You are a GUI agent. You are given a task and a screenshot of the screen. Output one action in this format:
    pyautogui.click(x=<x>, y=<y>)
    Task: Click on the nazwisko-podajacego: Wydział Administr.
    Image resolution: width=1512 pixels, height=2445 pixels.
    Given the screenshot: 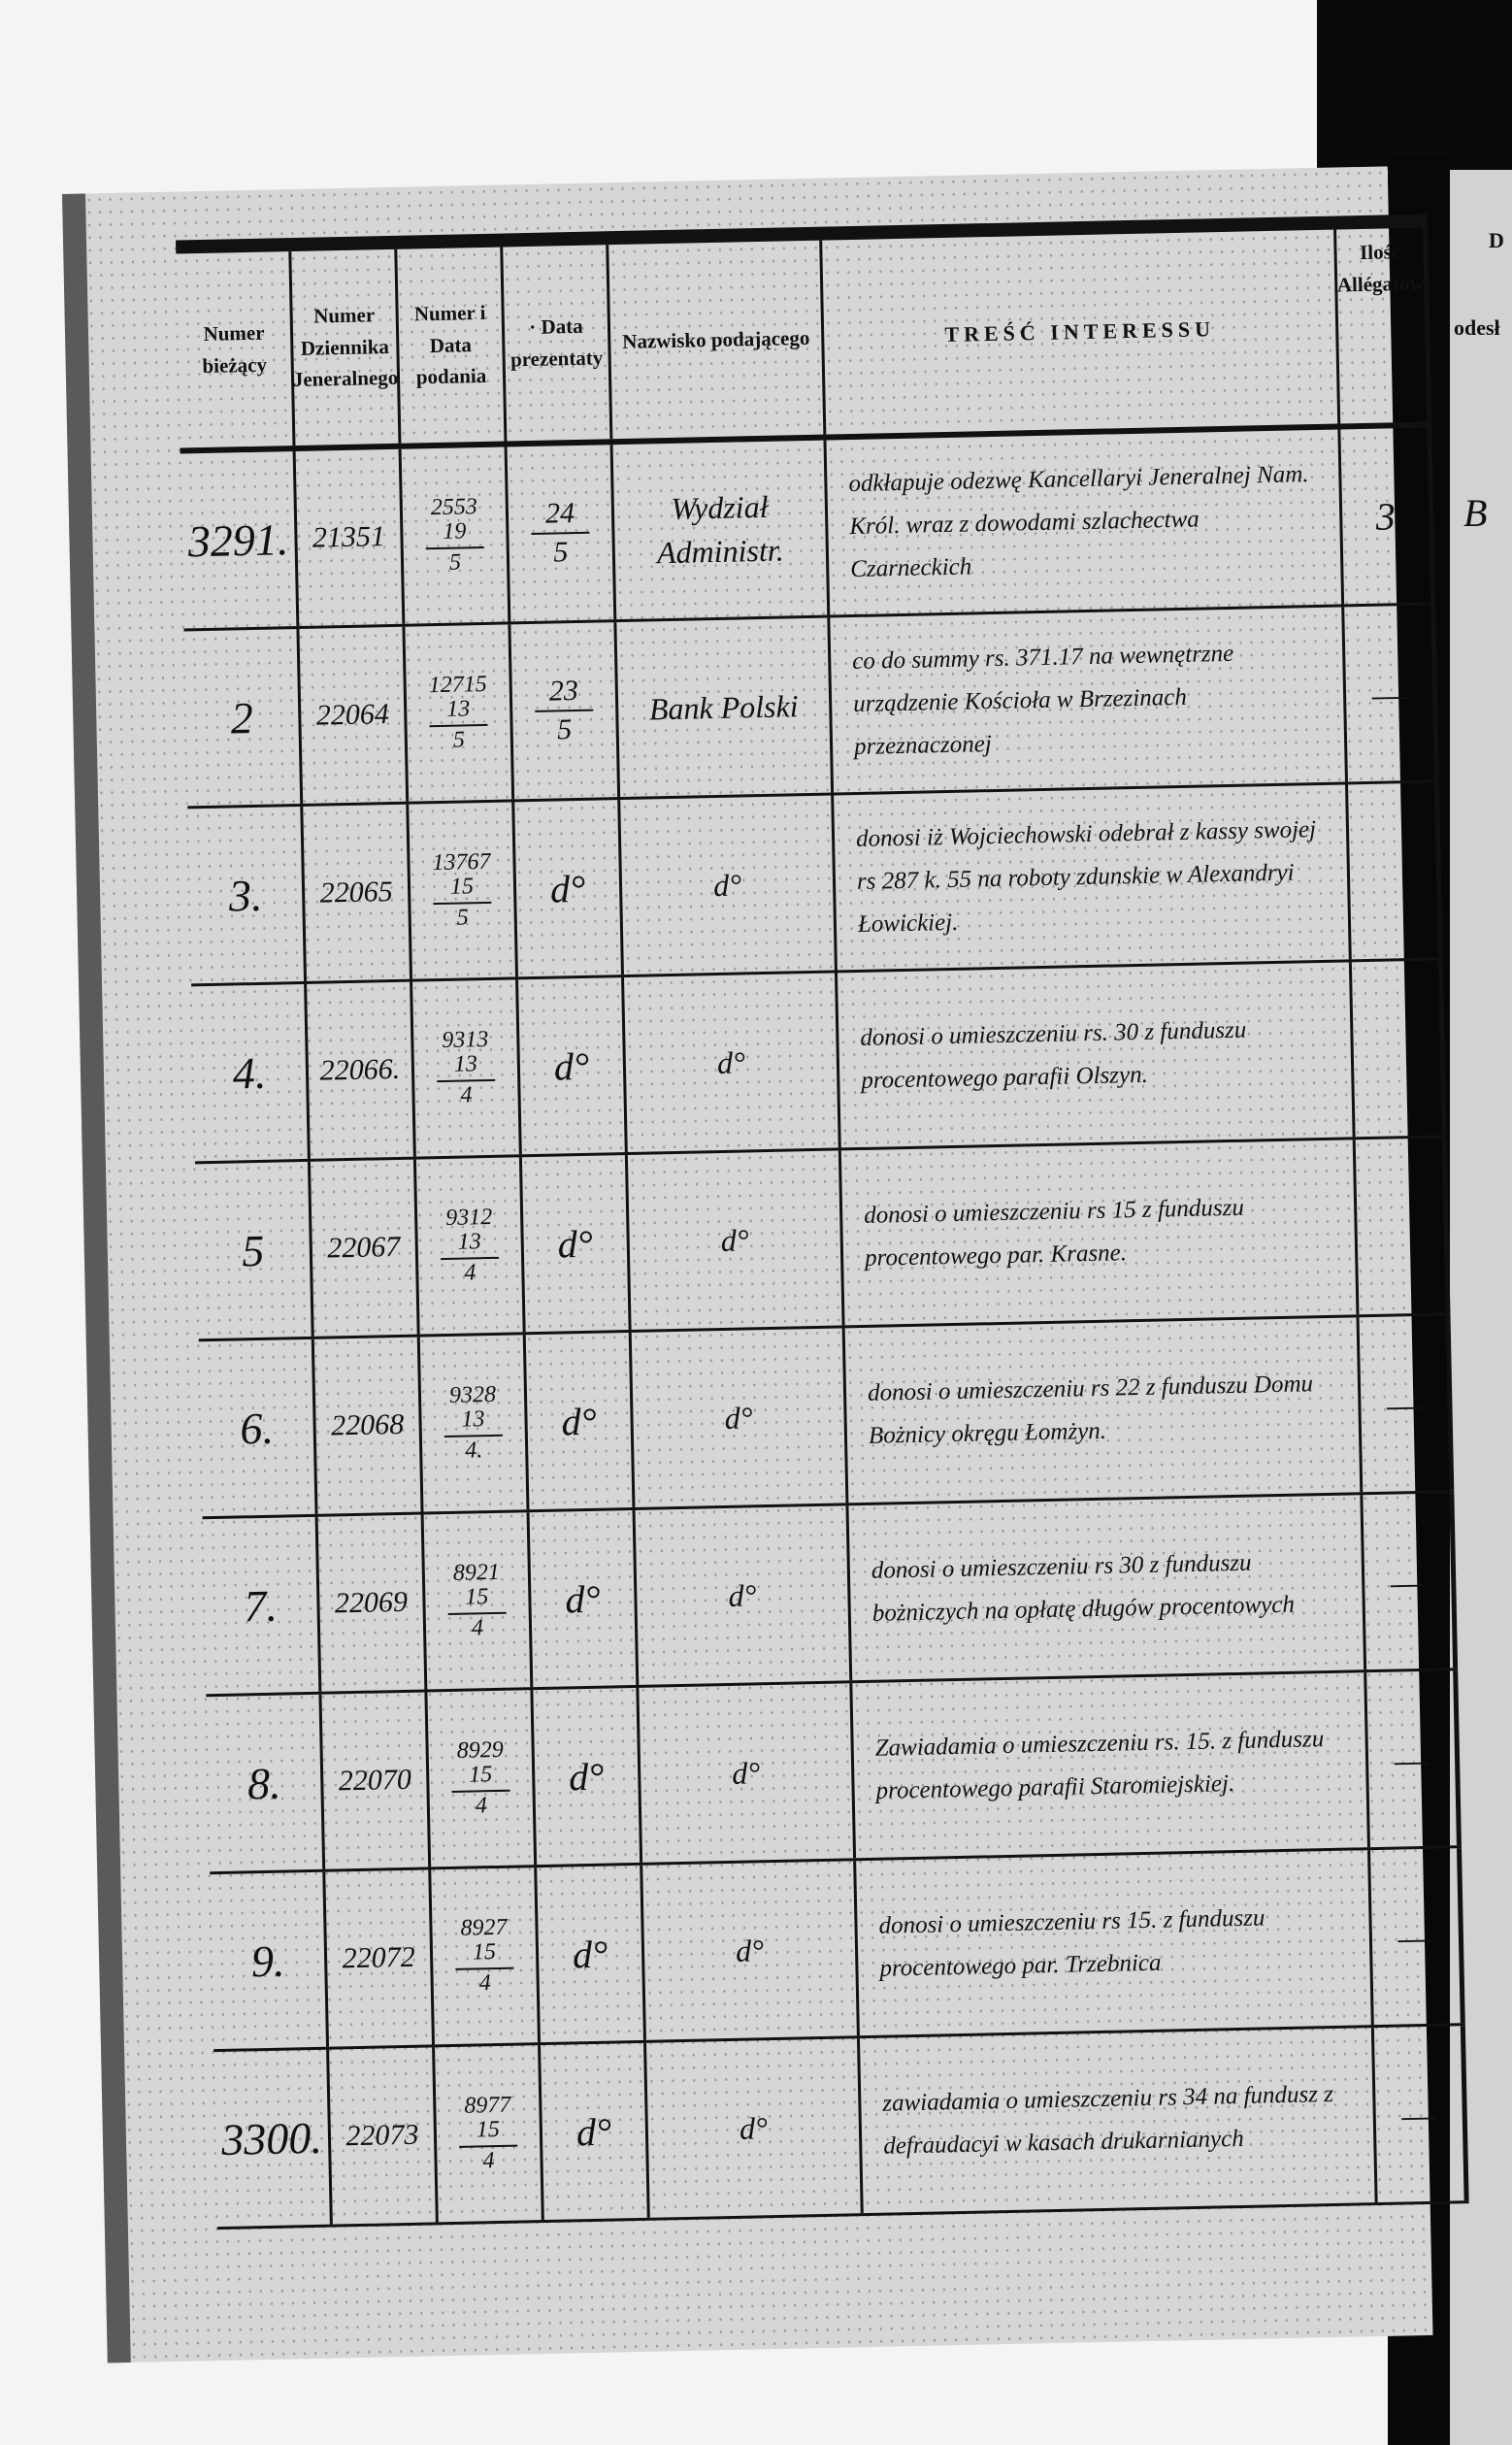 What is the action you would take?
    pyautogui.click(x=721, y=530)
    